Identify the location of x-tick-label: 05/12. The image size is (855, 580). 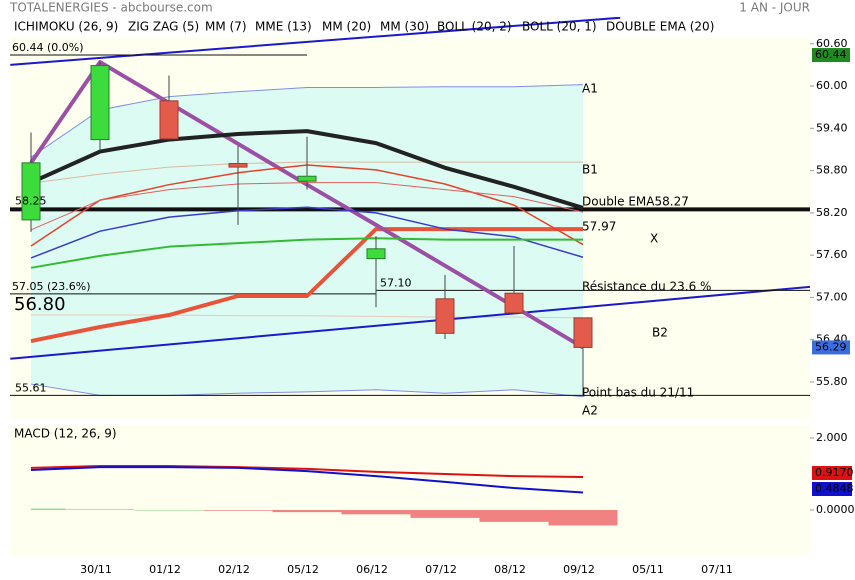
(303, 569).